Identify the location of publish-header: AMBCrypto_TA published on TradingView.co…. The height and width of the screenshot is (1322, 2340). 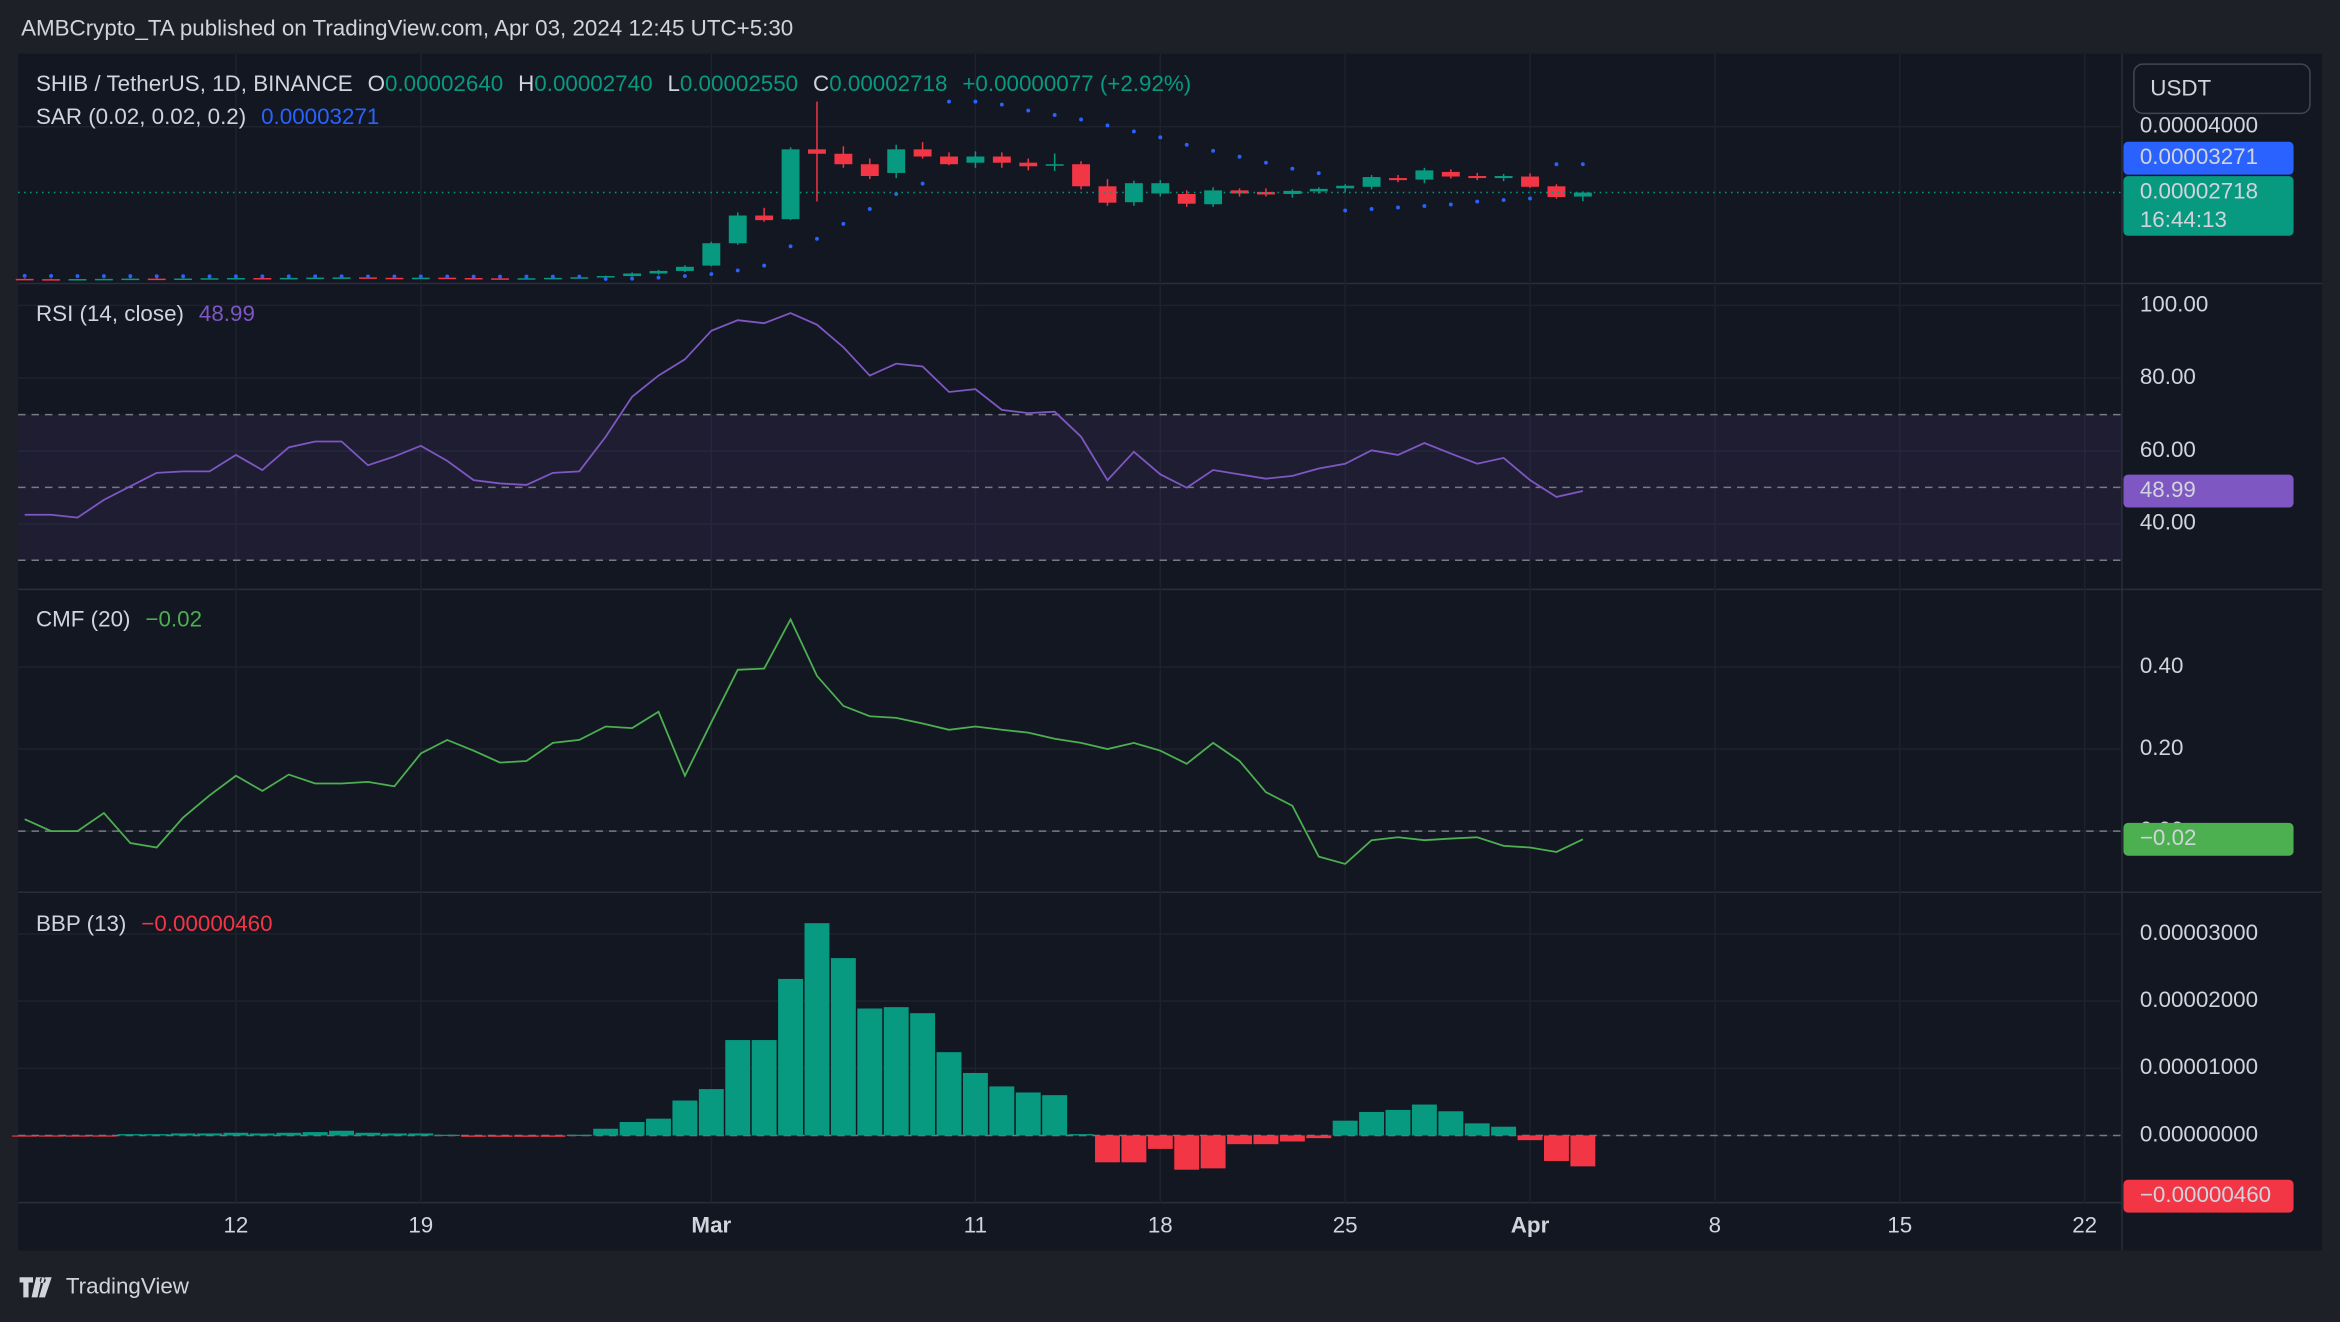
(407, 28).